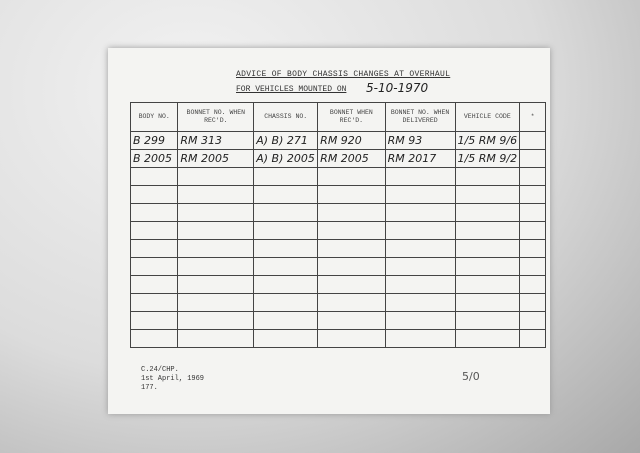 The width and height of the screenshot is (640, 453). What do you see at coordinates (532, 117) in the screenshot?
I see `column-header: *` at bounding box center [532, 117].